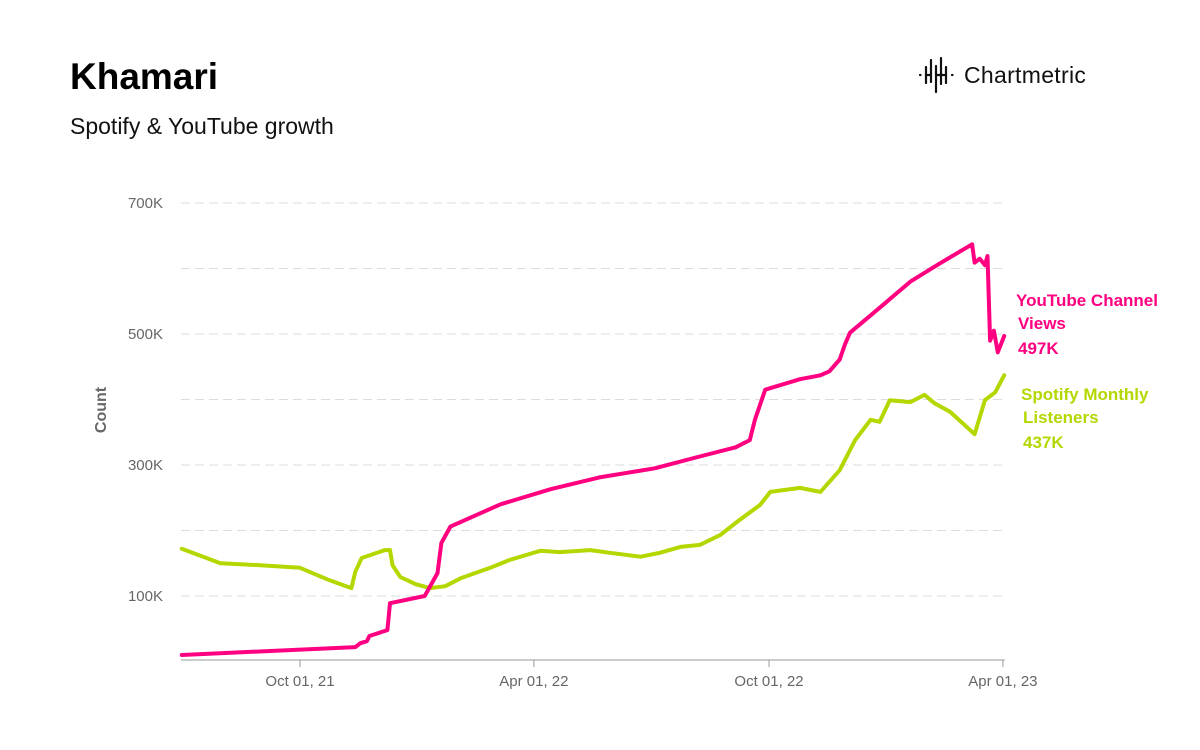 Image resolution: width=1200 pixels, height=750 pixels. I want to click on chartmetric-logo: Chartmetric, so click(1002, 75).